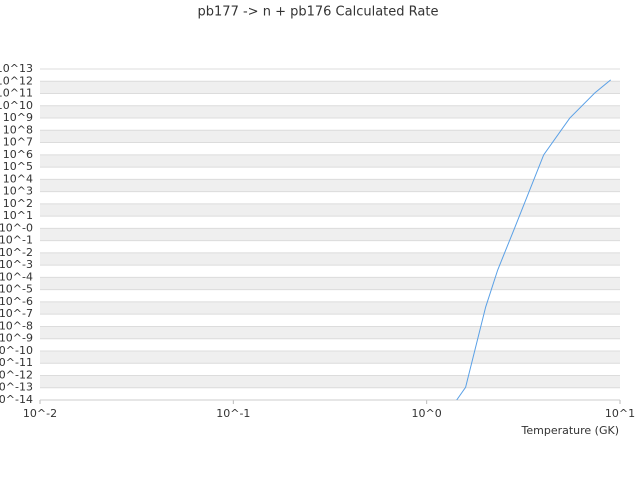  I want to click on x-tick-label: 10^0, so click(427, 413).